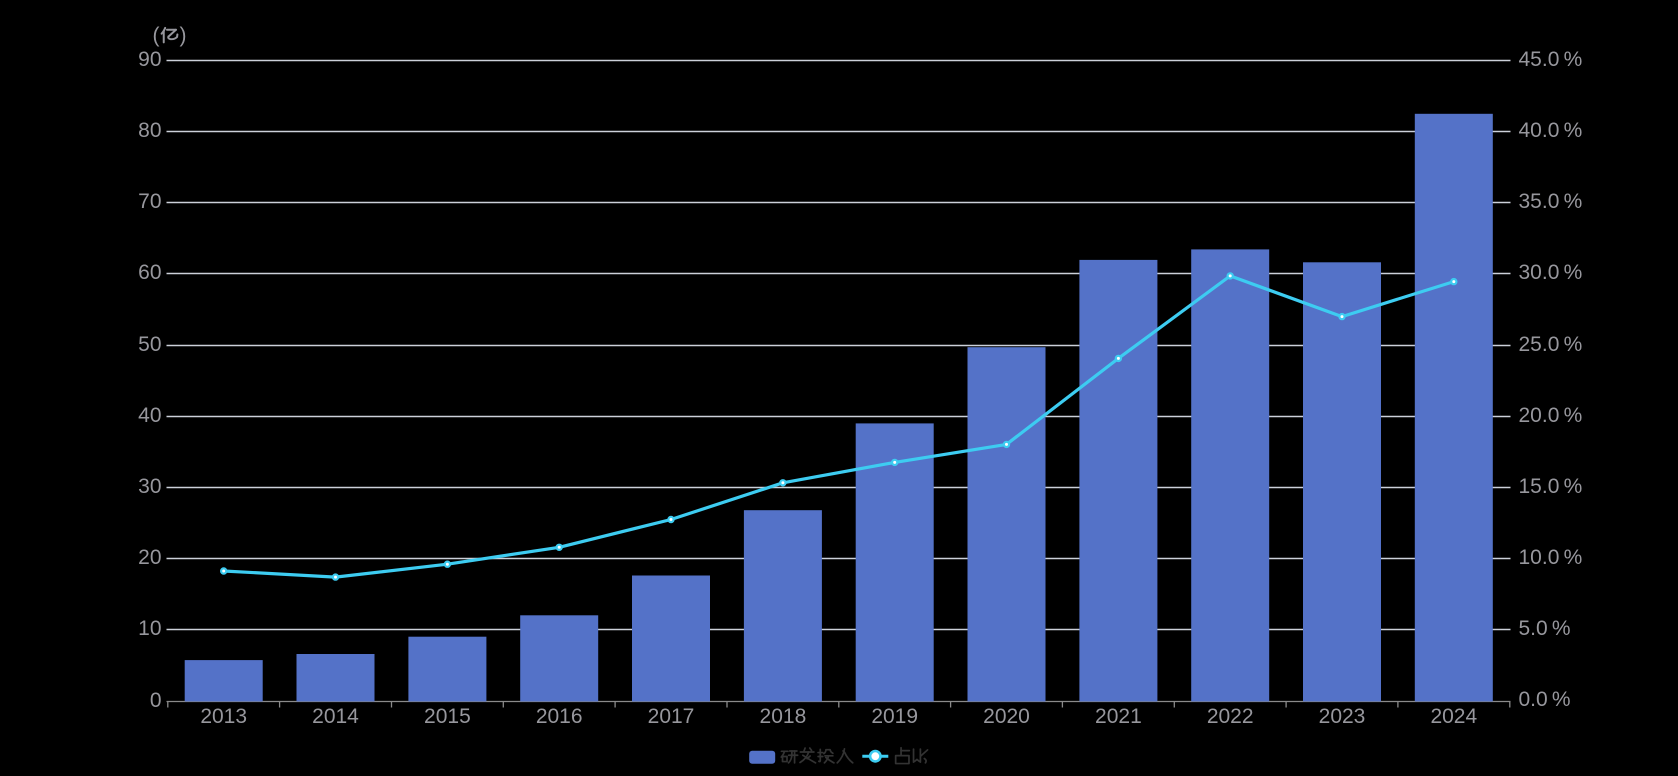 The image size is (1678, 776). Describe the element at coordinates (1551, 130) in the screenshot. I see `svg-text: 40.0 %` at that location.